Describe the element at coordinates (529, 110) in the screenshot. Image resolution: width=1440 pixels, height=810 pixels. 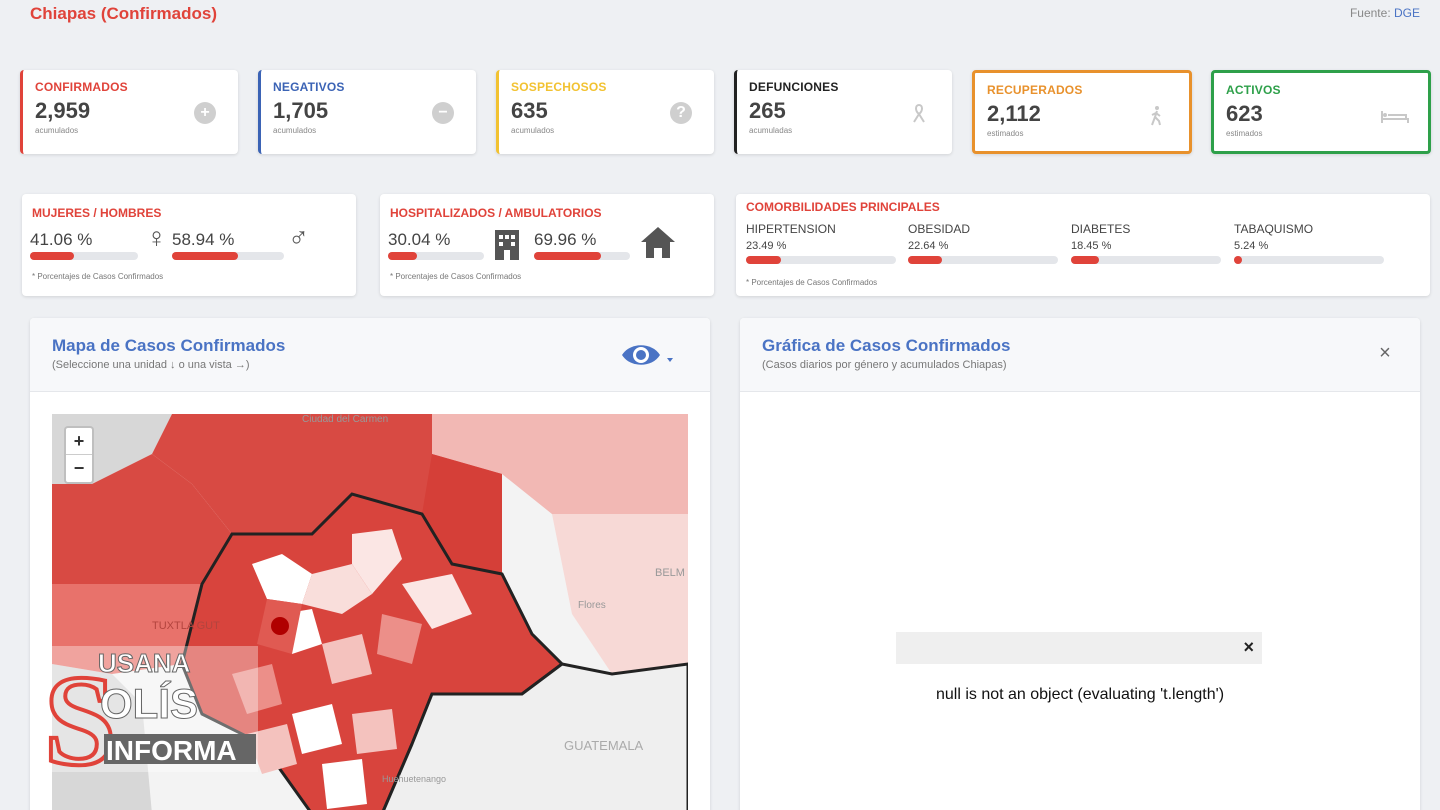
I see `kpi-value: 635` at that location.